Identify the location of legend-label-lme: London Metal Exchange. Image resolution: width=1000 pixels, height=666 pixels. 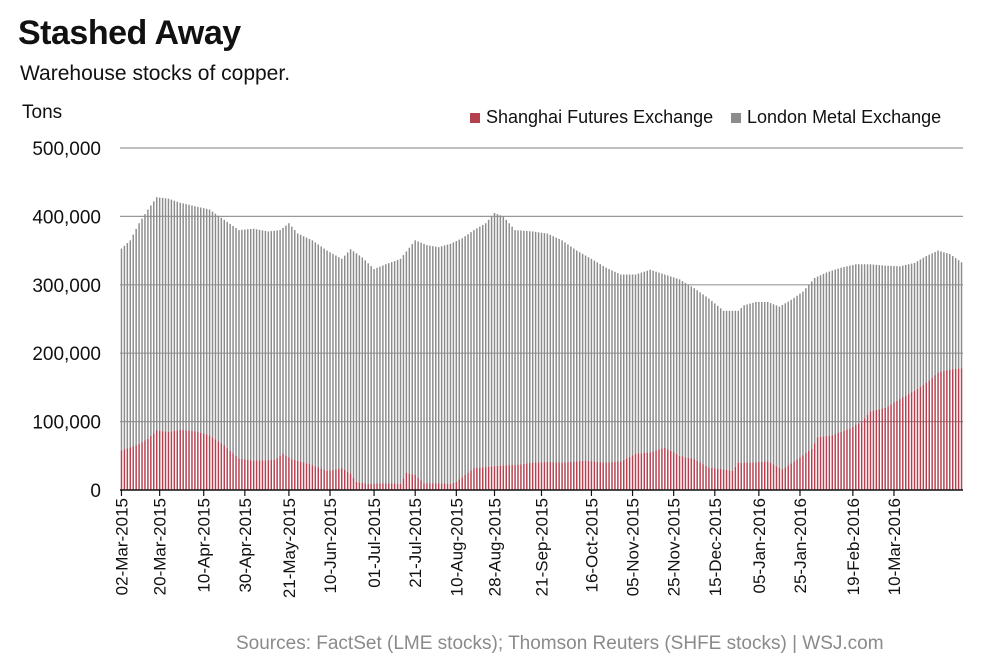
(844, 117).